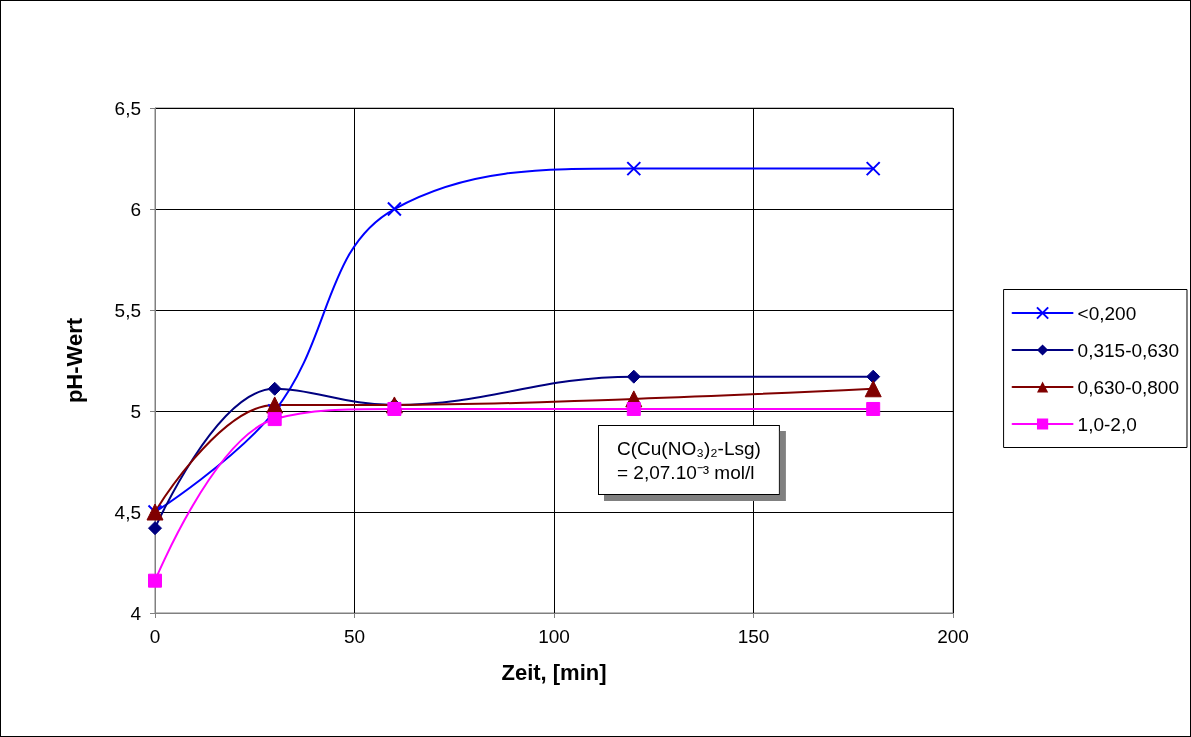 The width and height of the screenshot is (1191, 737). Describe the element at coordinates (127, 310) in the screenshot. I see `y-tick-label: 5,5` at that location.